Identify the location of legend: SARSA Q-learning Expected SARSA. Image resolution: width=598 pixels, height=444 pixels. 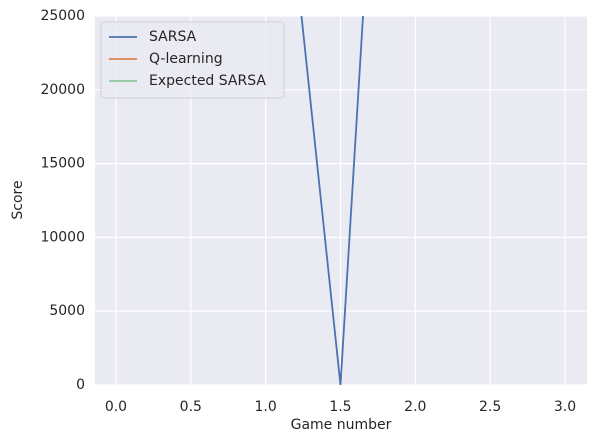
(192, 60).